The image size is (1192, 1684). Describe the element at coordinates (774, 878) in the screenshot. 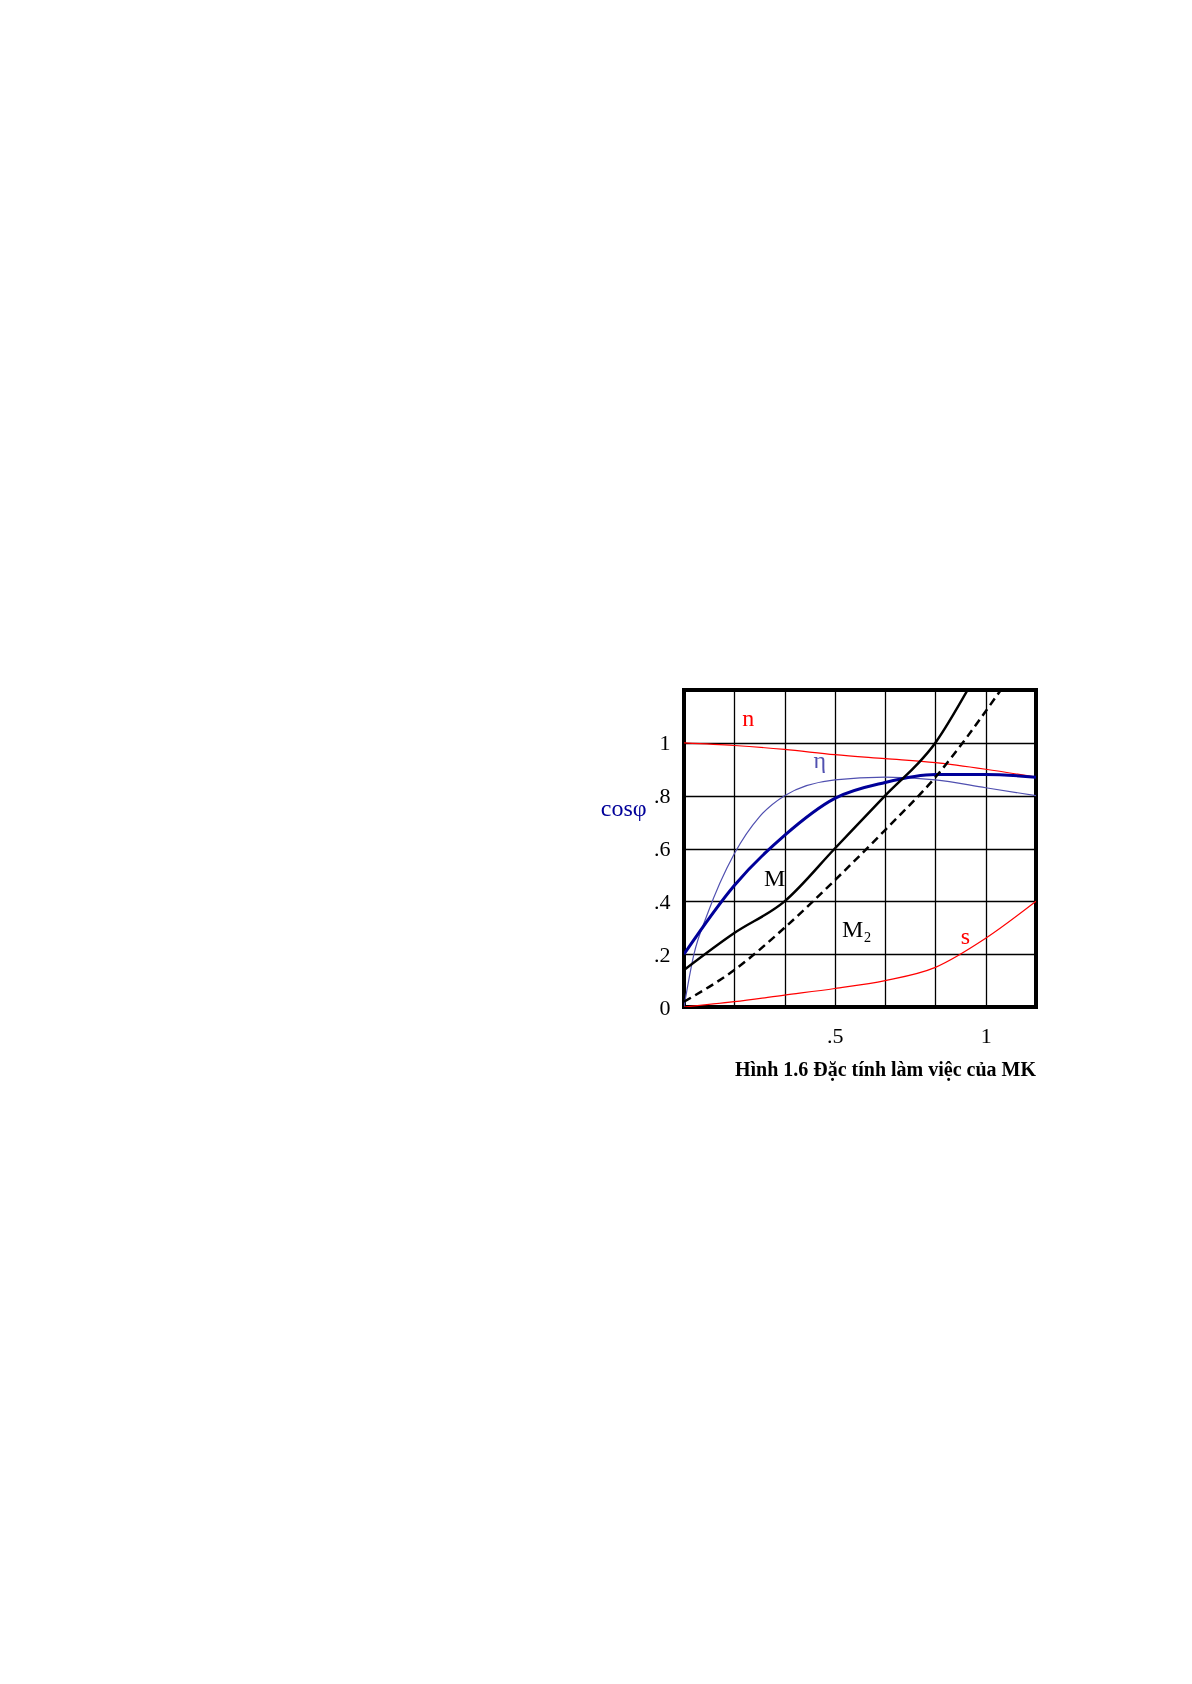

I see `series-label: M` at that location.